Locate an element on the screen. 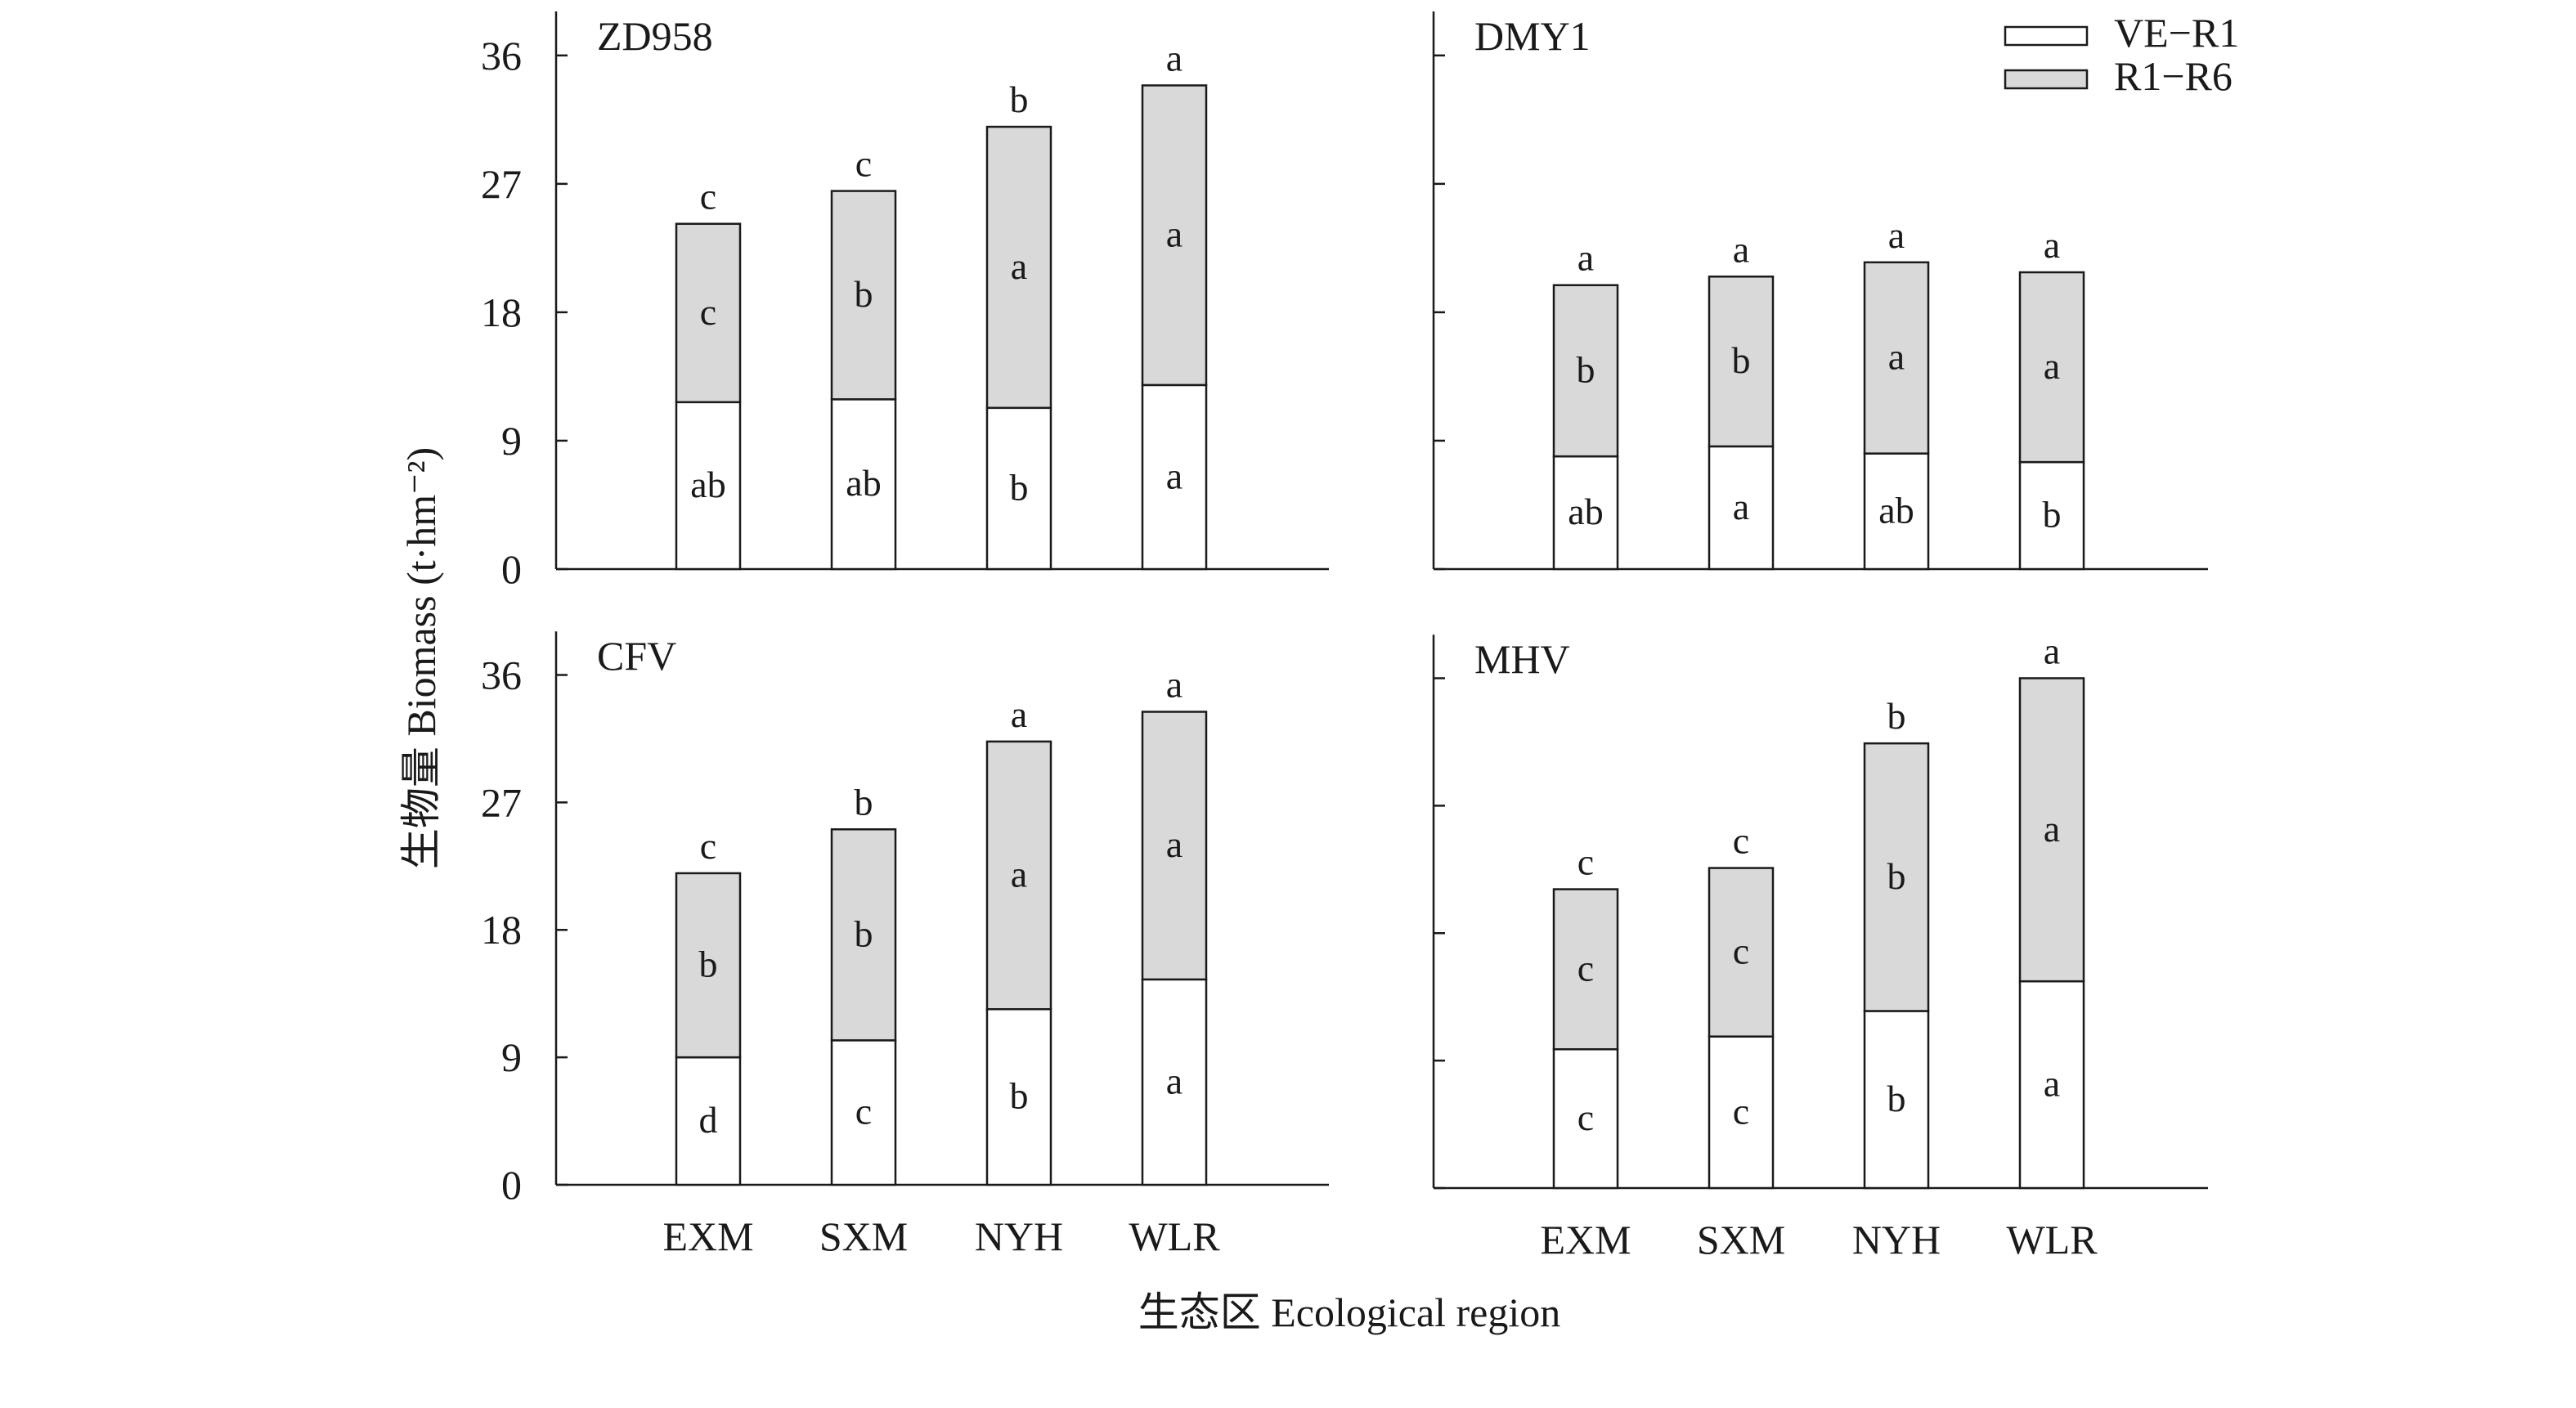 This screenshot has width=2576, height=1408. ve-r1-significance-label: d is located at coordinates (708, 1120).